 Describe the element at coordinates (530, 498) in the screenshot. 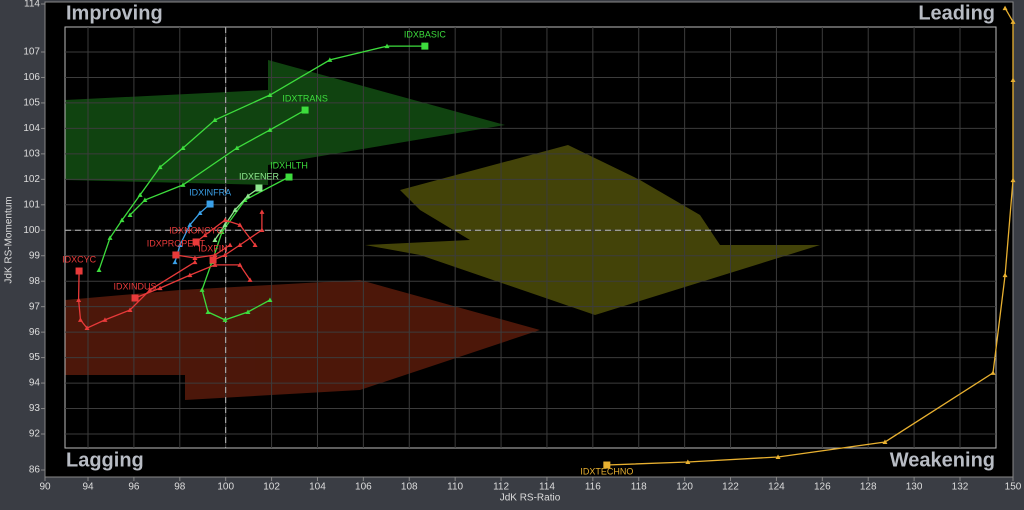

I see `x-axis-title: JdK RS-Ratio` at that location.